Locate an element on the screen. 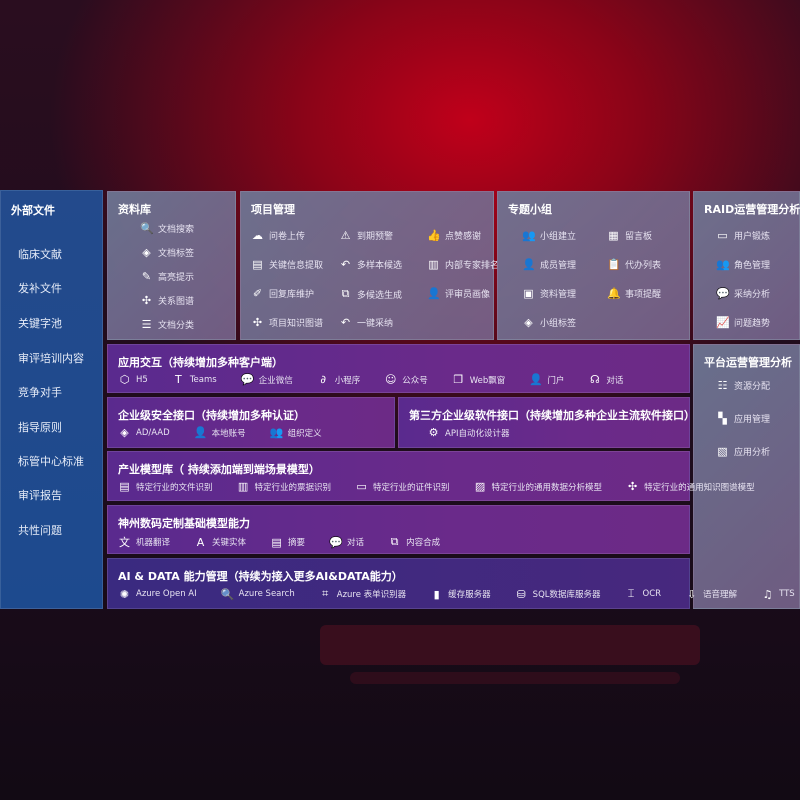 The image size is (800, 800). menu-item: ✣ 特定行业的通用知识图谱模型 is located at coordinates (690, 486).